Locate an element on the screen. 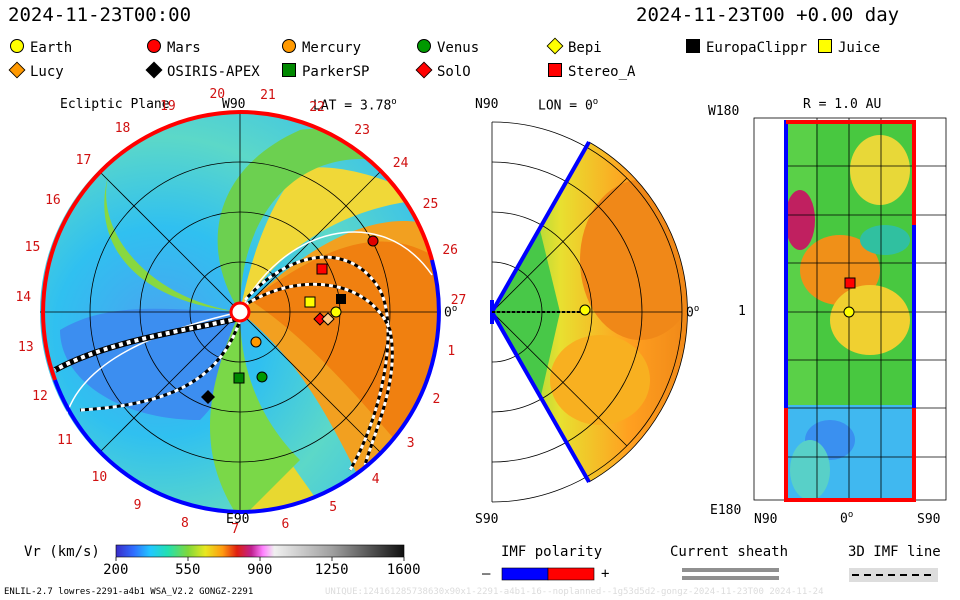 The width and height of the screenshot is (960, 600). carrington-tick-label: 23 is located at coordinates (362, 130).